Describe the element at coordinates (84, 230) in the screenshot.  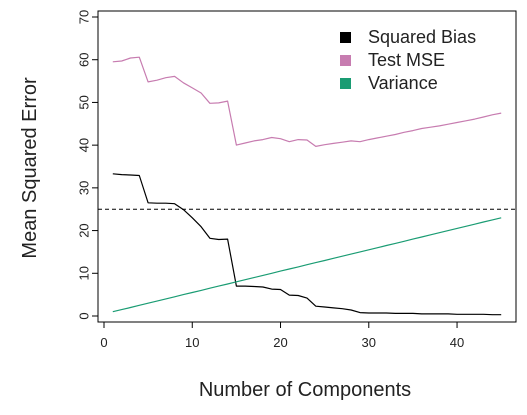
I see `y-tick-label: 20` at that location.